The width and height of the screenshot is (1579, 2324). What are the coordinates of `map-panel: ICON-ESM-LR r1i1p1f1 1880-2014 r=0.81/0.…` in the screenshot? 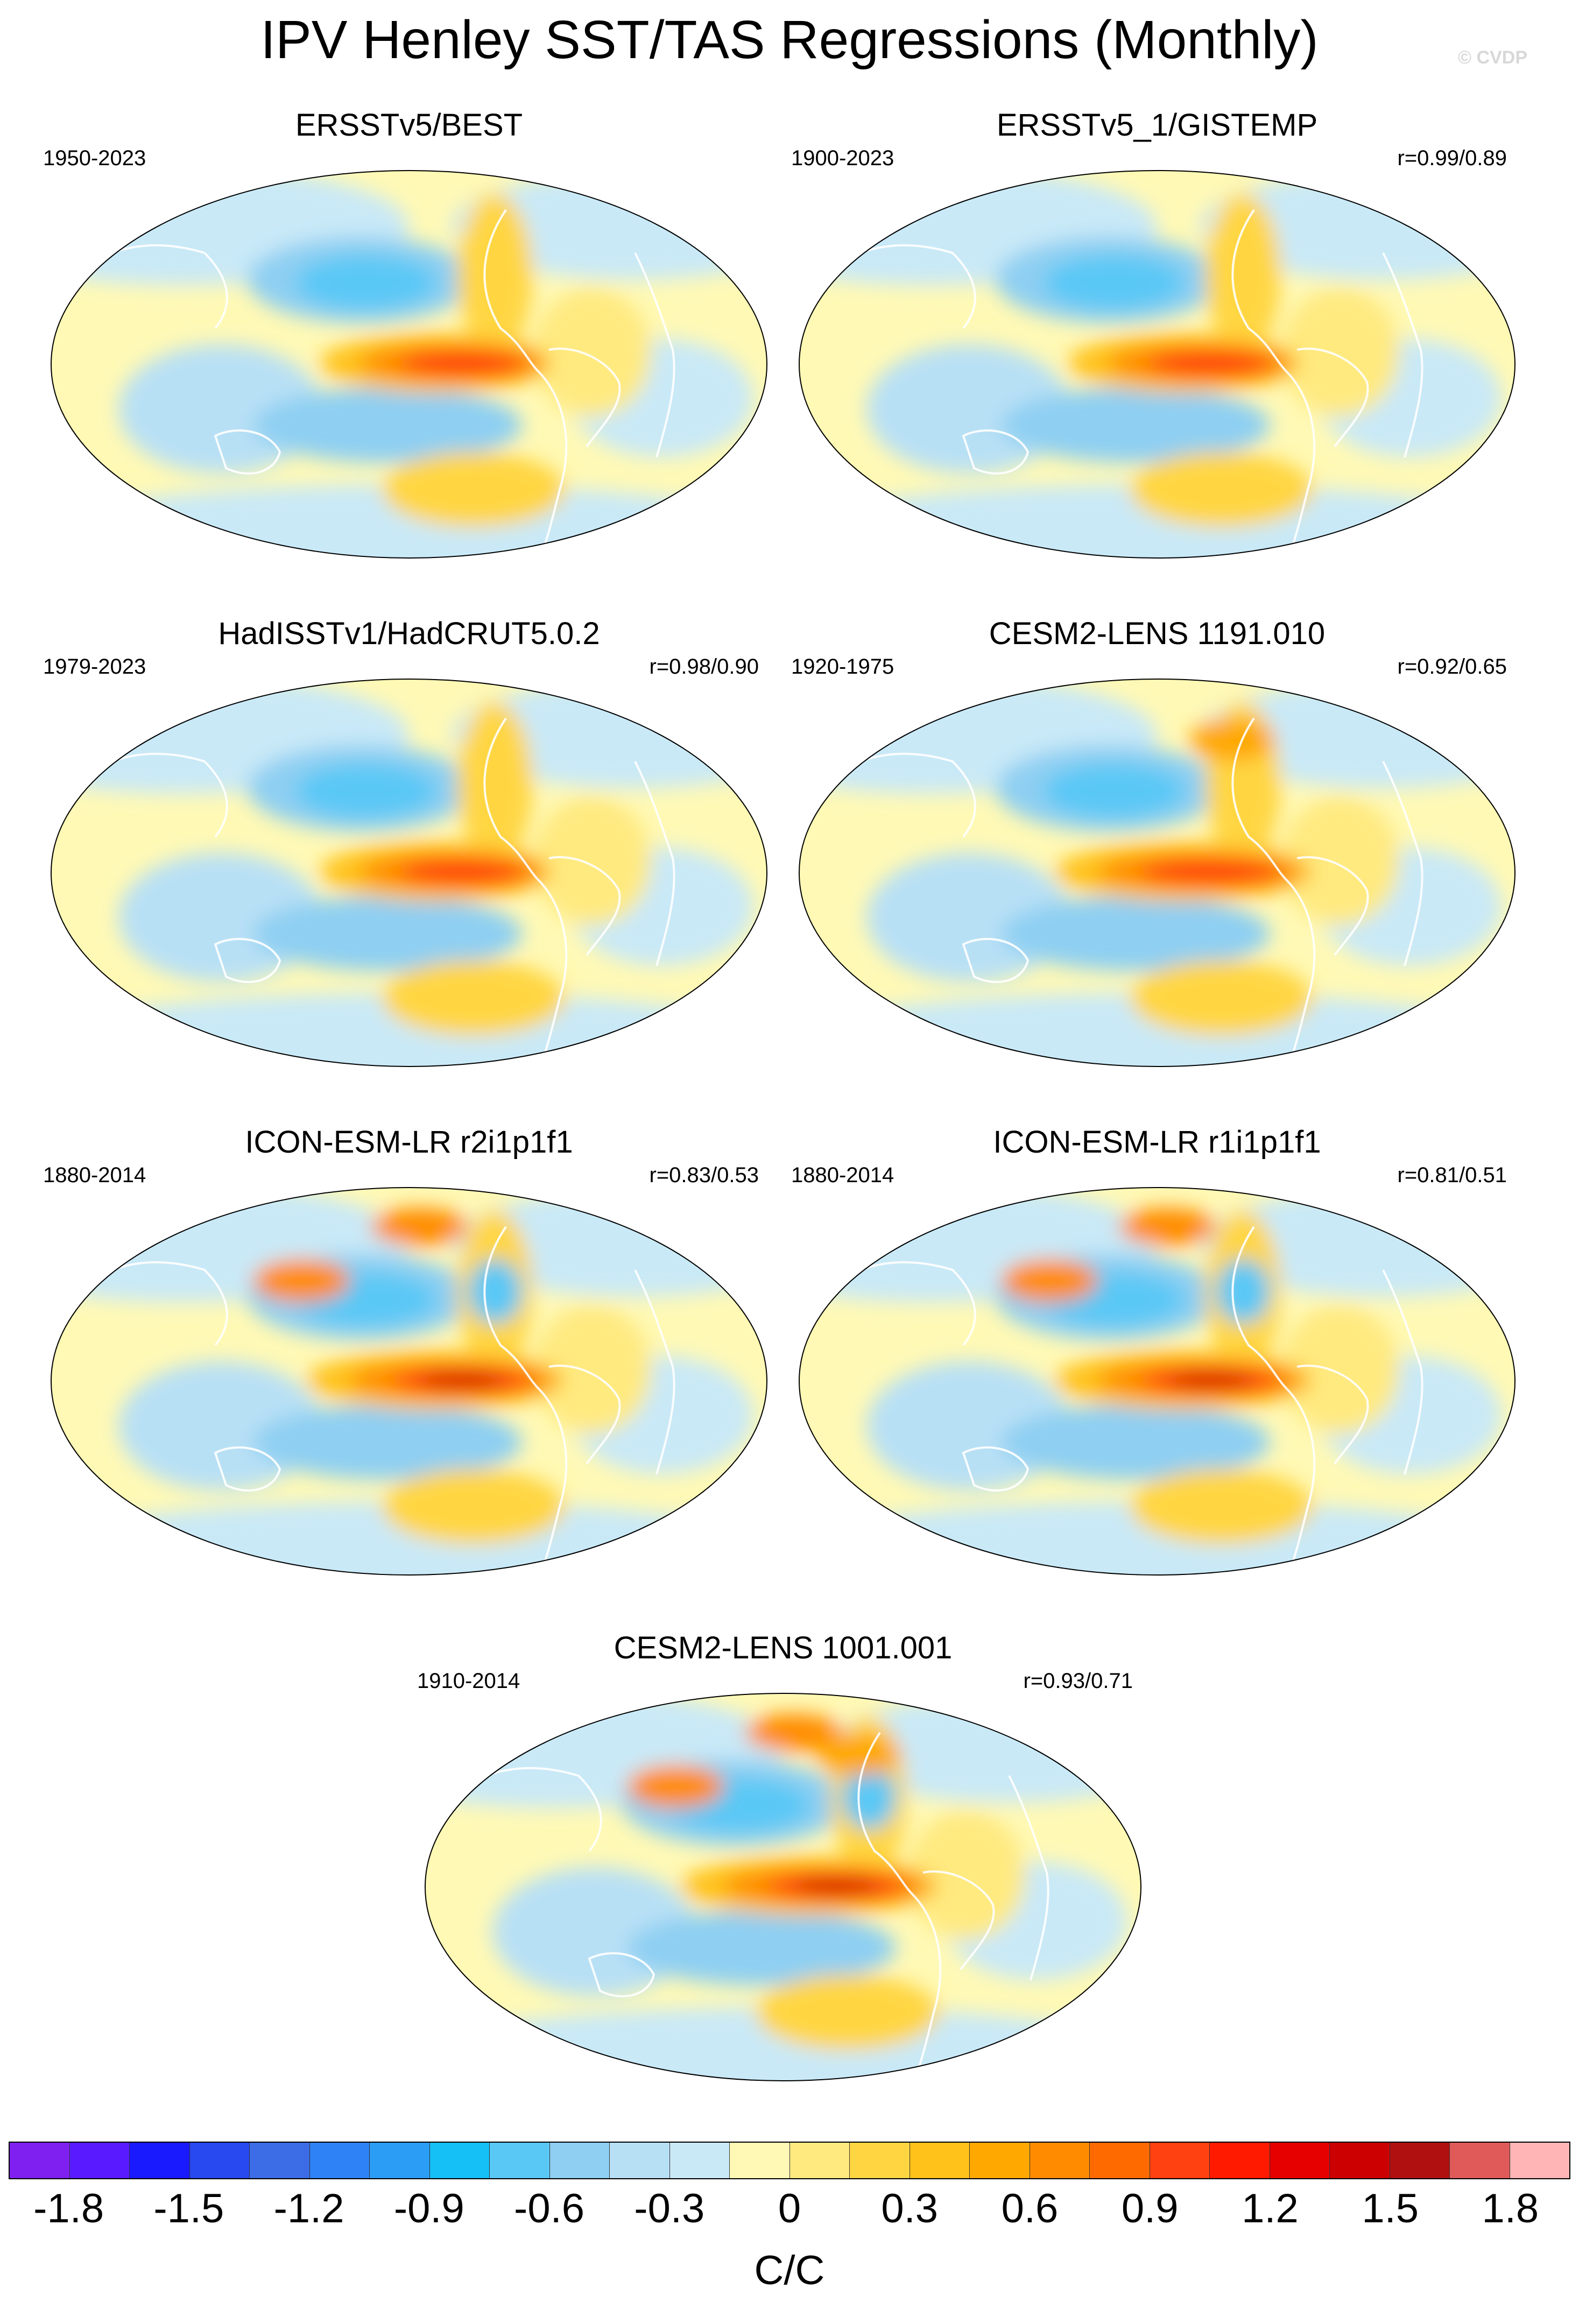 It's located at (1157, 1352).